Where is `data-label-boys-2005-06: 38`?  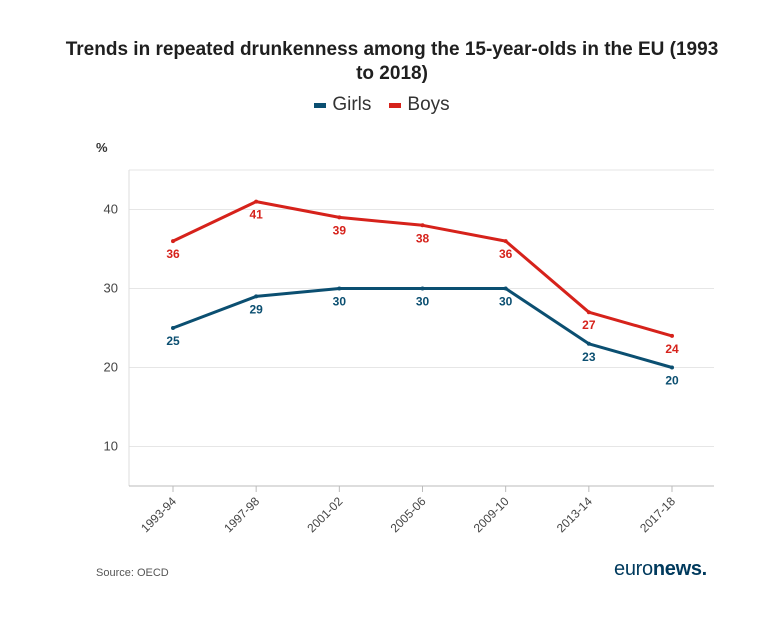
data-label-boys-2005-06: 38 is located at coordinates (423, 238).